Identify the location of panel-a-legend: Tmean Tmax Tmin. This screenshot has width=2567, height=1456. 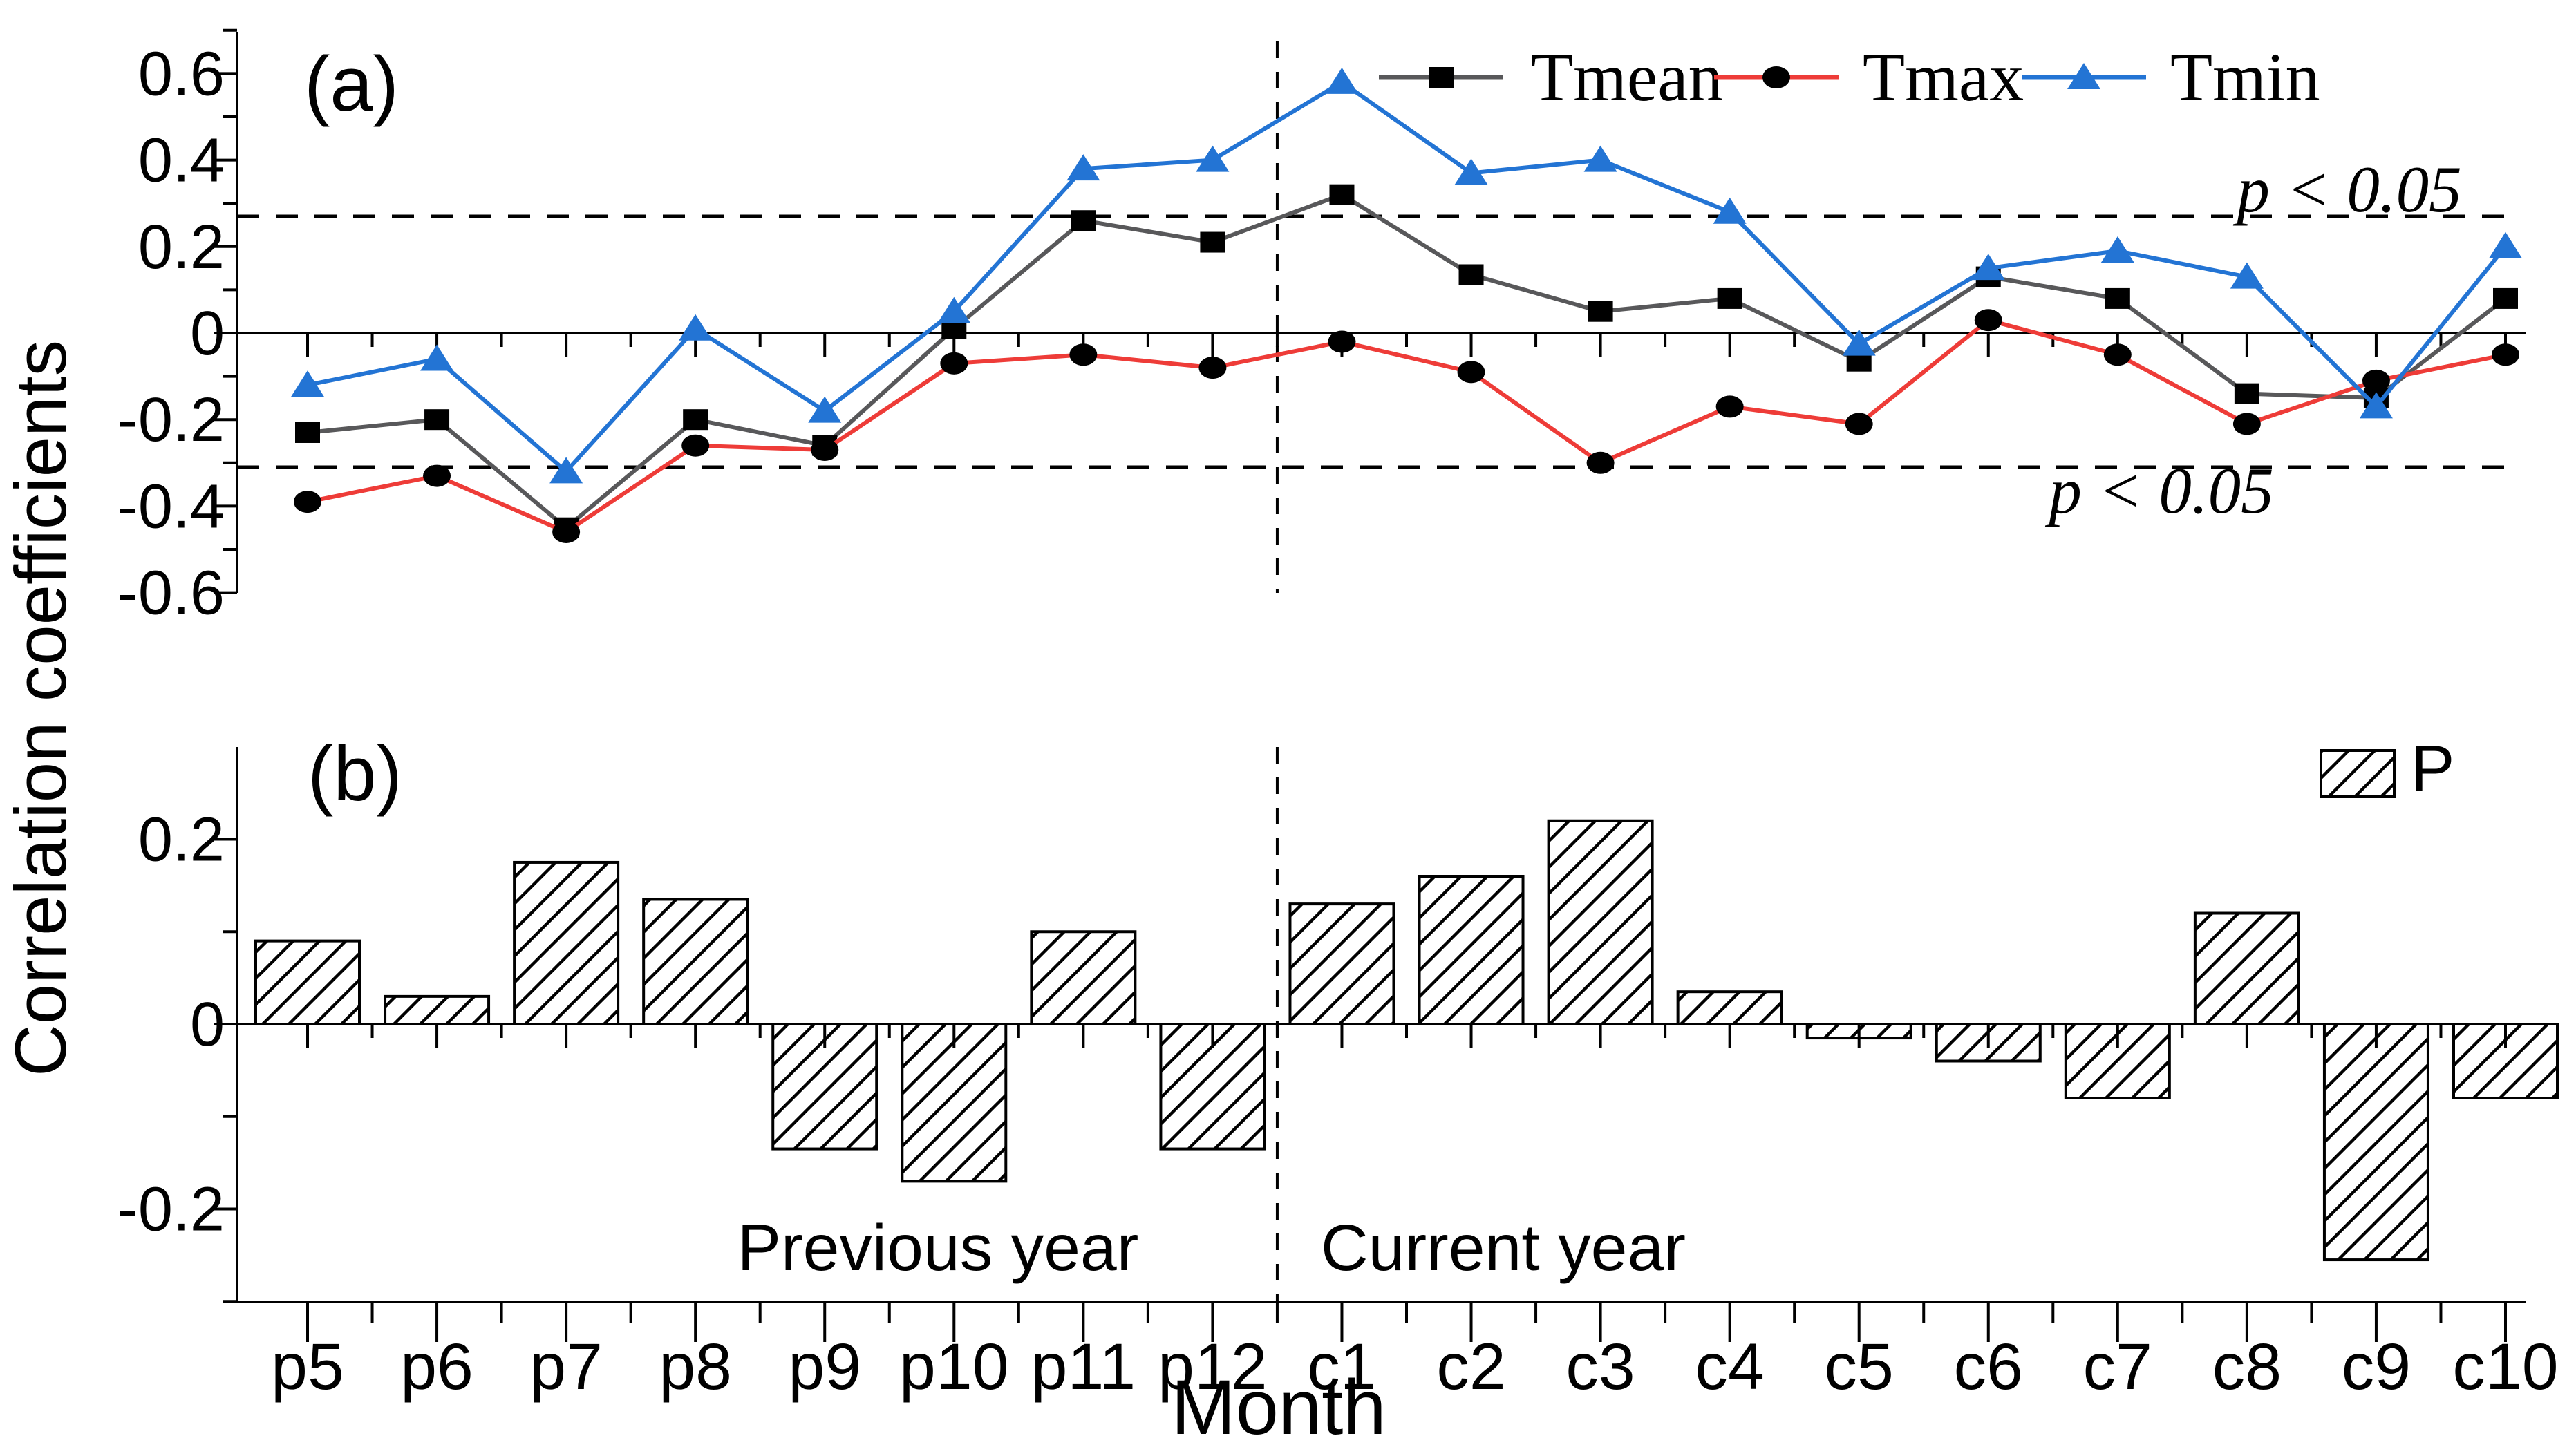
(1849, 77).